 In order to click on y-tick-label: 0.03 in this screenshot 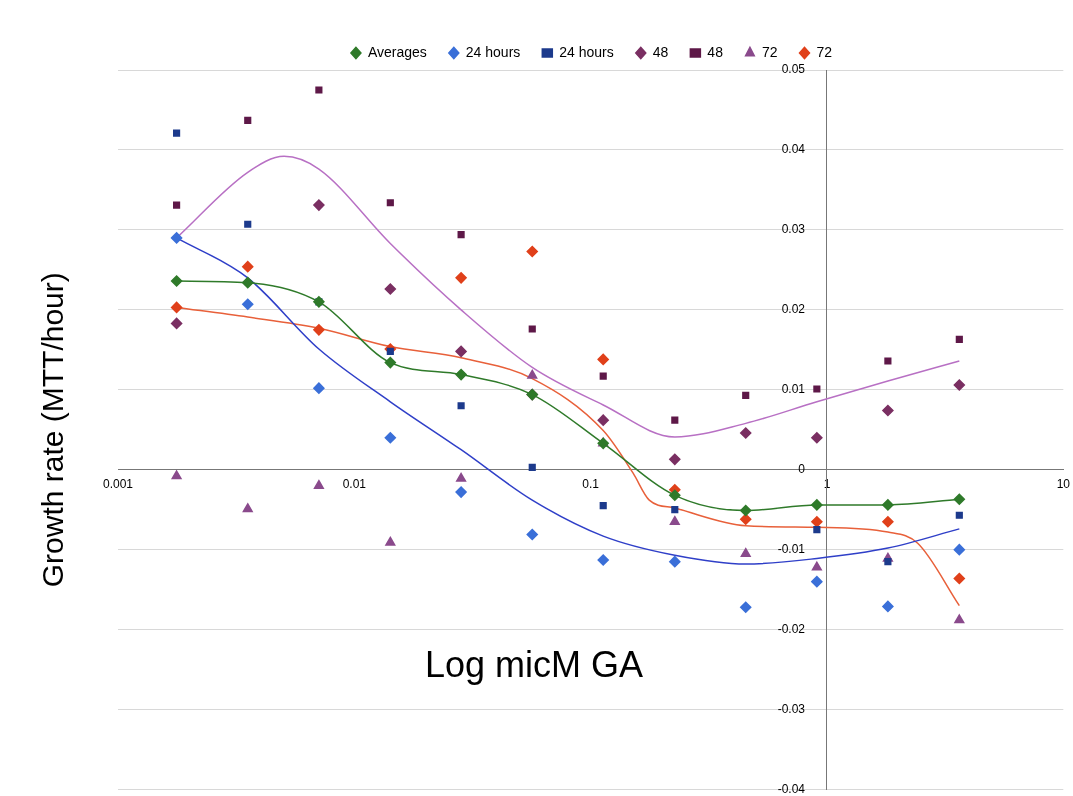, I will do `click(793, 229)`.